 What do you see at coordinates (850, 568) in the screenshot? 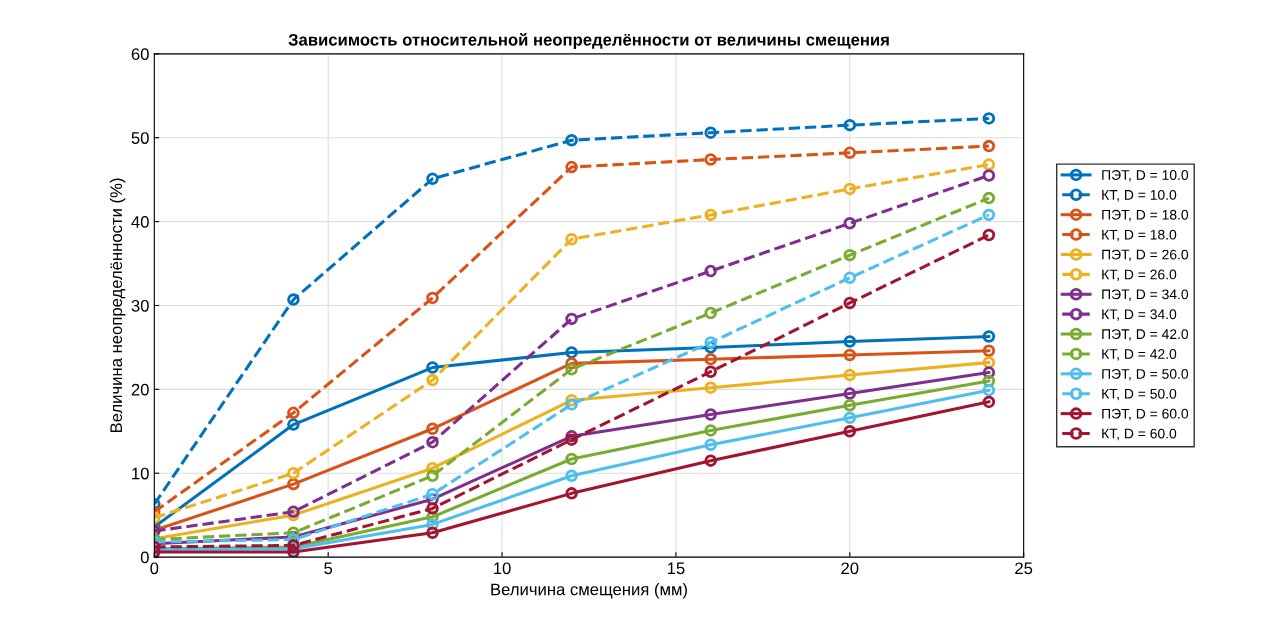
I see `x-tick-label: 20` at bounding box center [850, 568].